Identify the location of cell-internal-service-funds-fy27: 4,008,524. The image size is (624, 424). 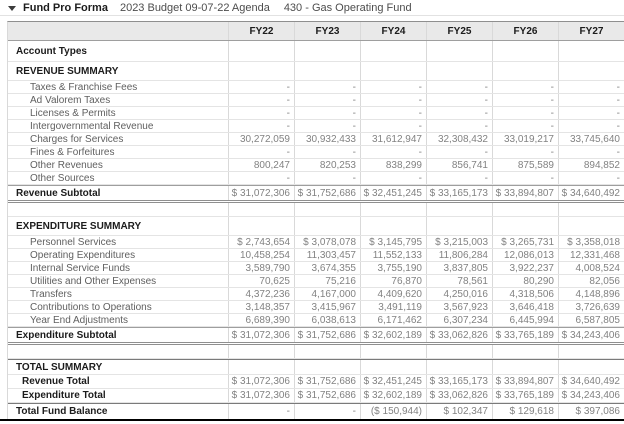
(591, 268).